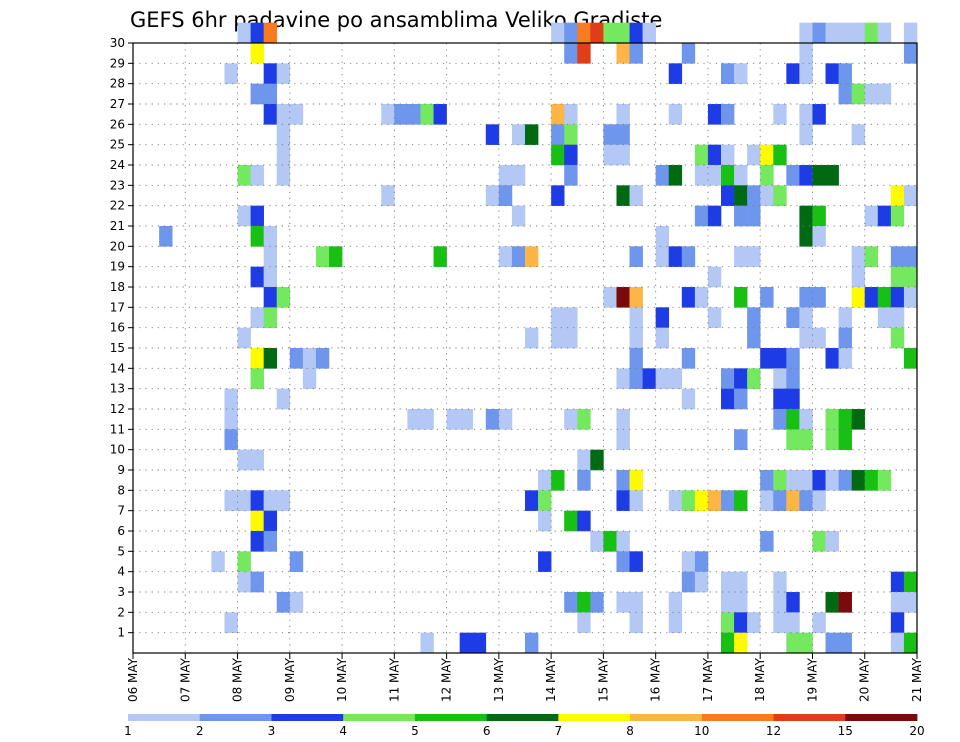 The width and height of the screenshot is (960, 742). What do you see at coordinates (760, 679) in the screenshot?
I see `x-tick-label: 18 MAY` at bounding box center [760, 679].